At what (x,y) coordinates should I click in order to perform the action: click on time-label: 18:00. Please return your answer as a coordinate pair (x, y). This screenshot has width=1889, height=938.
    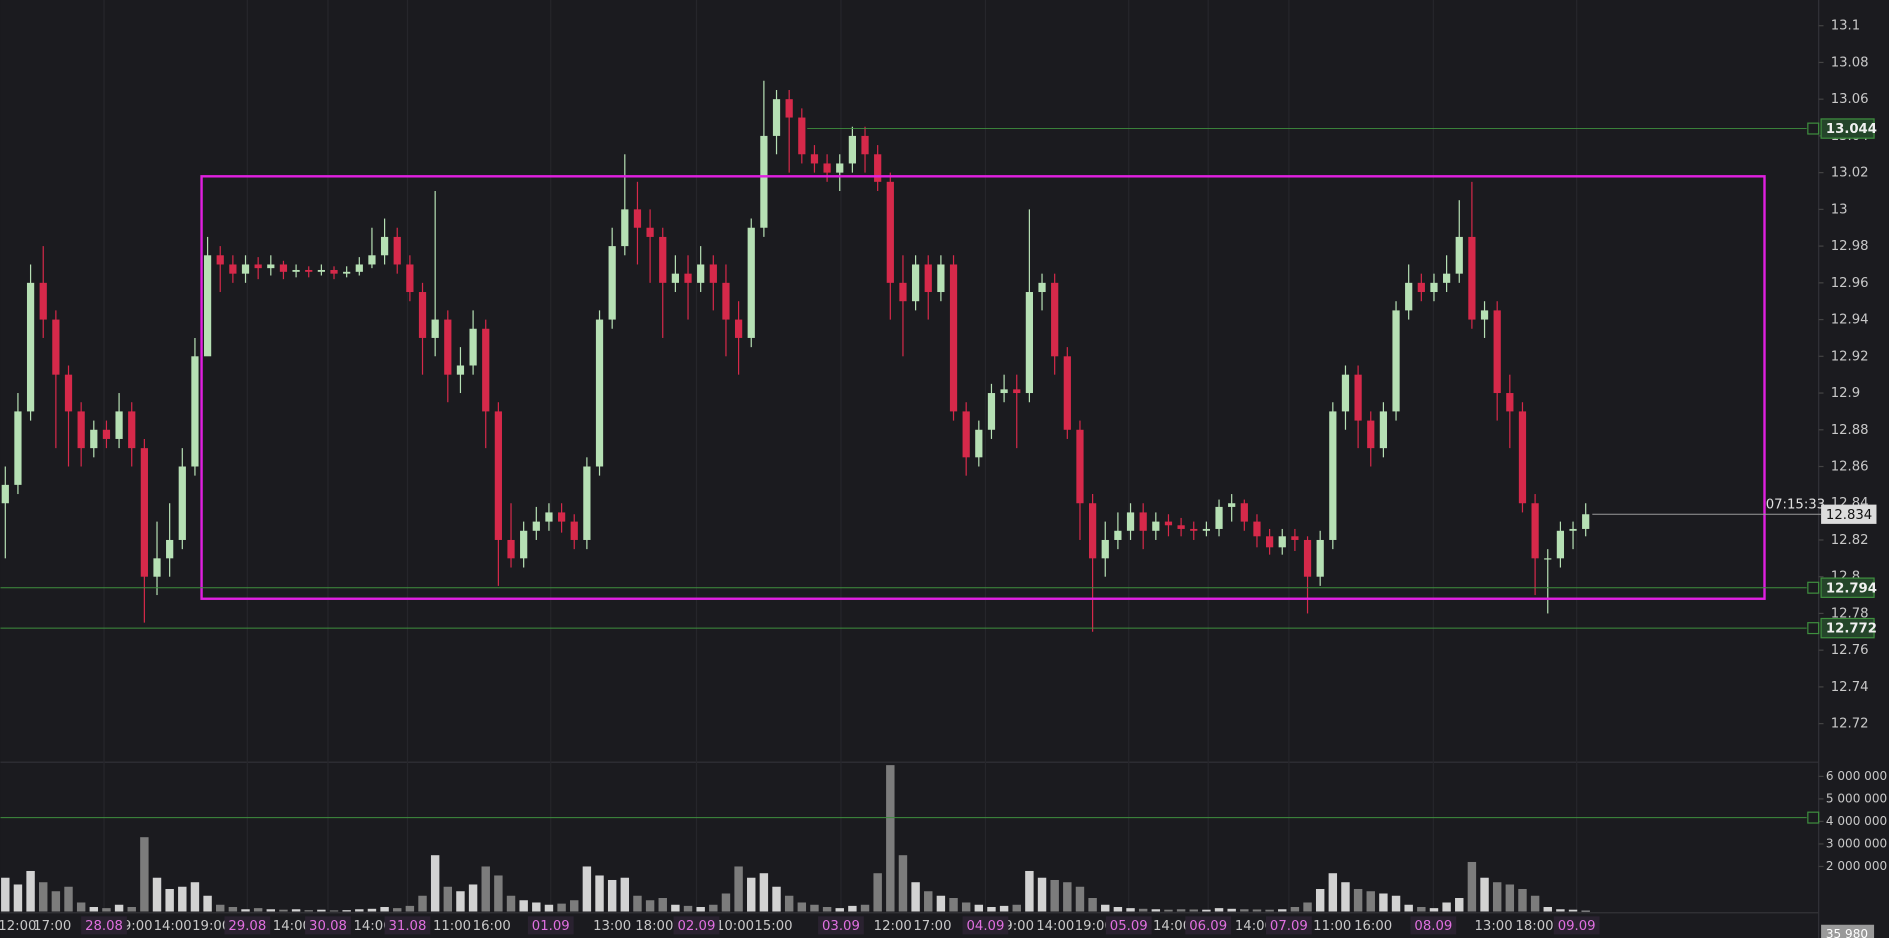
    Looking at the image, I should click on (654, 926).